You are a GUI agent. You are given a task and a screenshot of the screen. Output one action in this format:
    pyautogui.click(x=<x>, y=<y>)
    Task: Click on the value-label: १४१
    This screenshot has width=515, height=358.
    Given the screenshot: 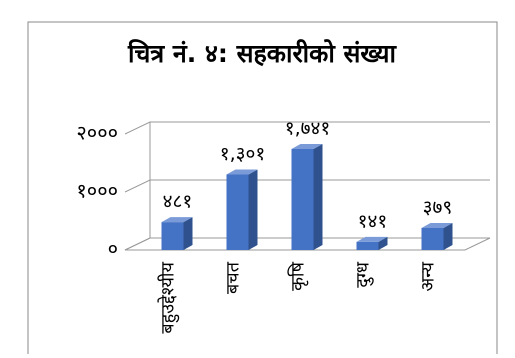 What is the action you would take?
    pyautogui.click(x=373, y=221)
    